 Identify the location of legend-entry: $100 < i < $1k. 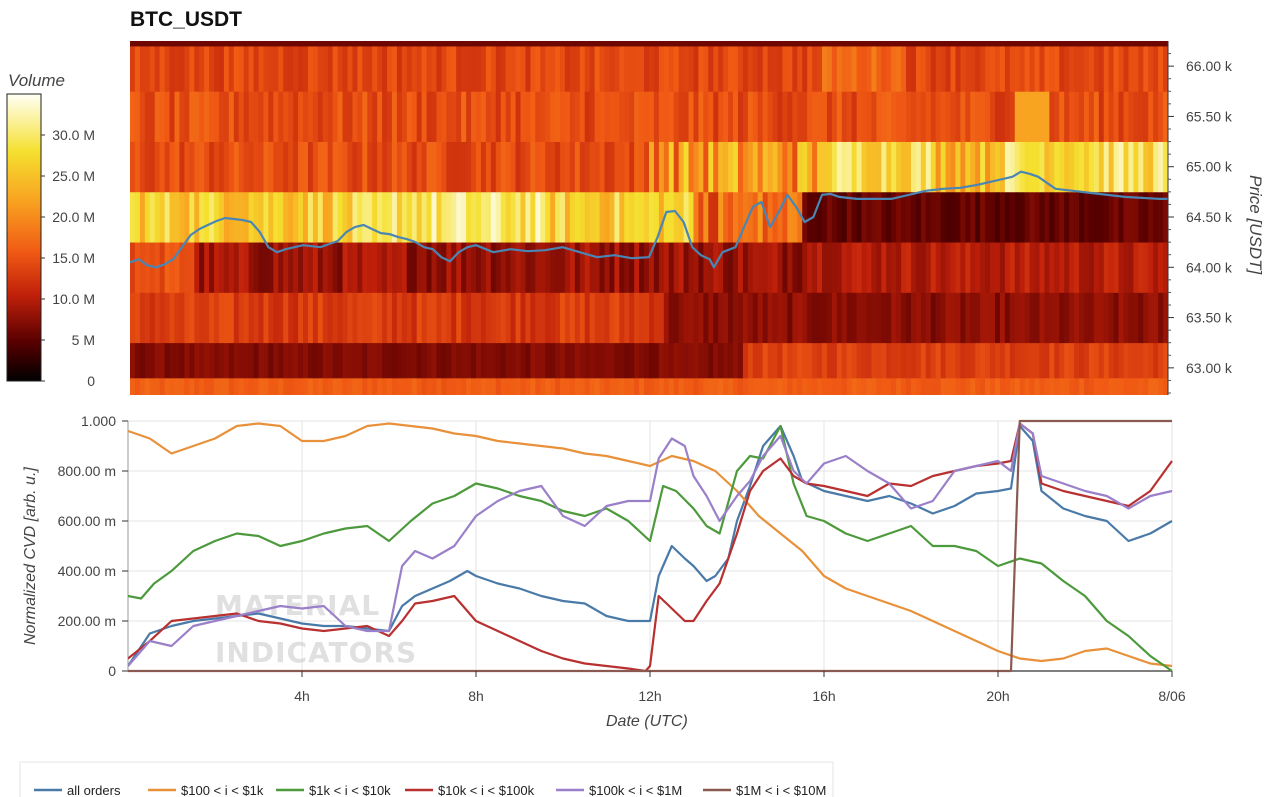
(222, 790).